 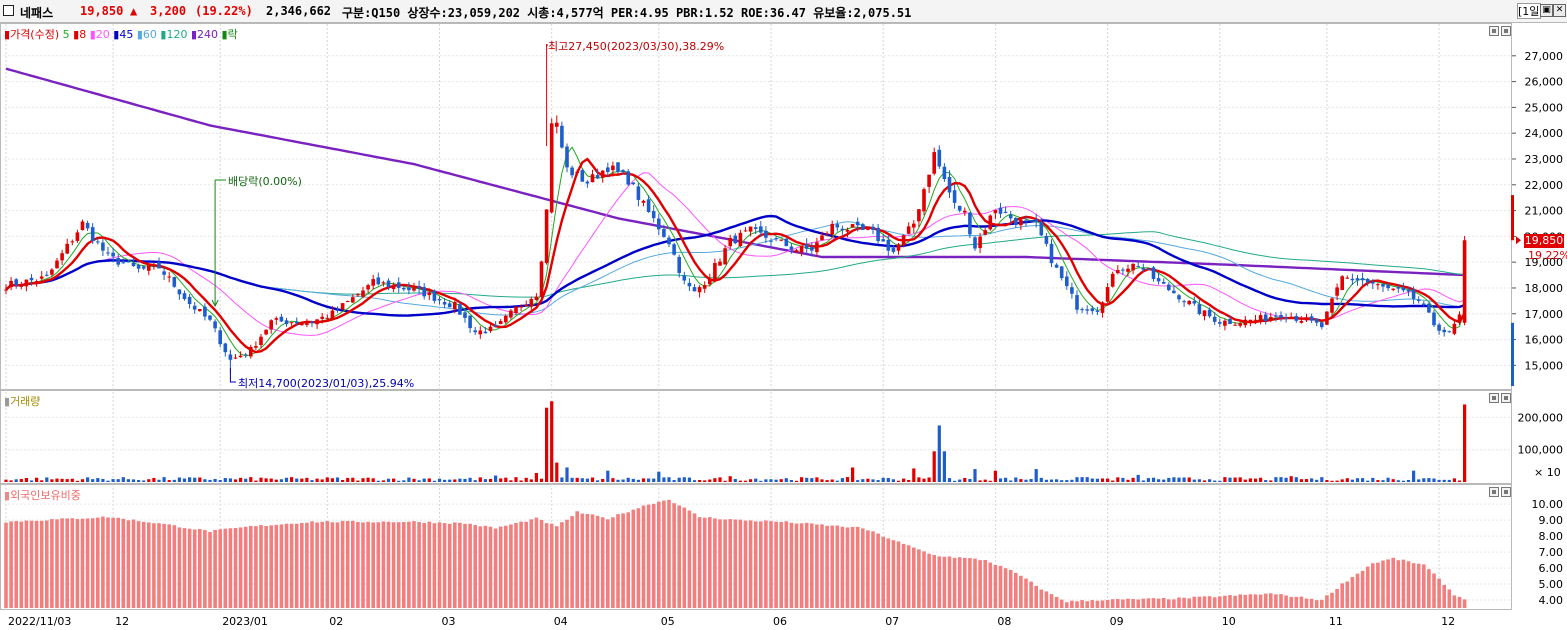 I want to click on close-icon: ✕, so click(x=1559, y=10).